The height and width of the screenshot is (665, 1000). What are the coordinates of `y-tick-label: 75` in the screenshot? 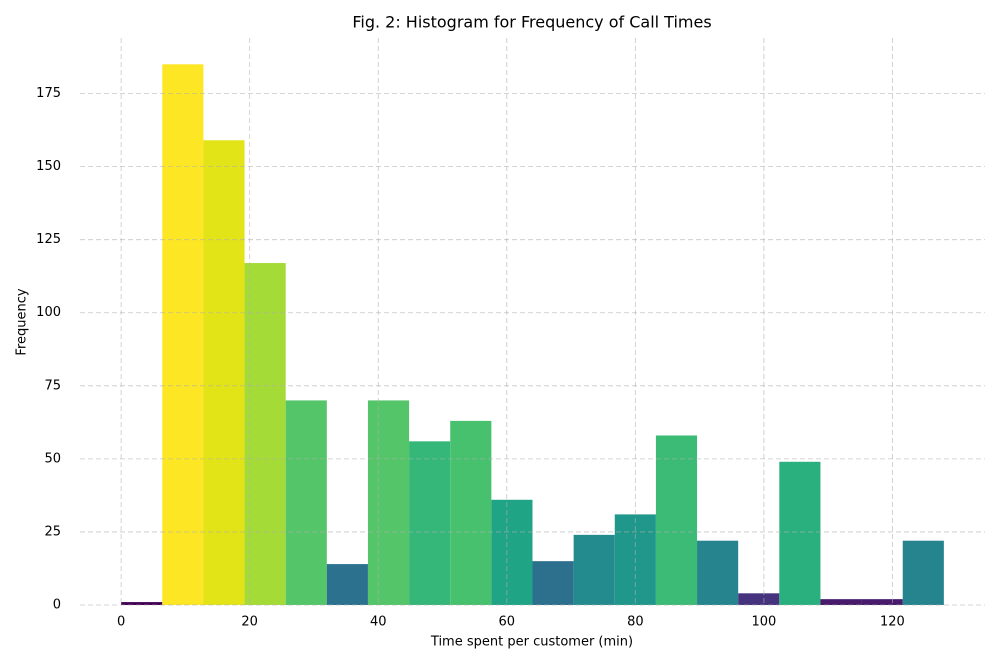 It's located at (52, 385).